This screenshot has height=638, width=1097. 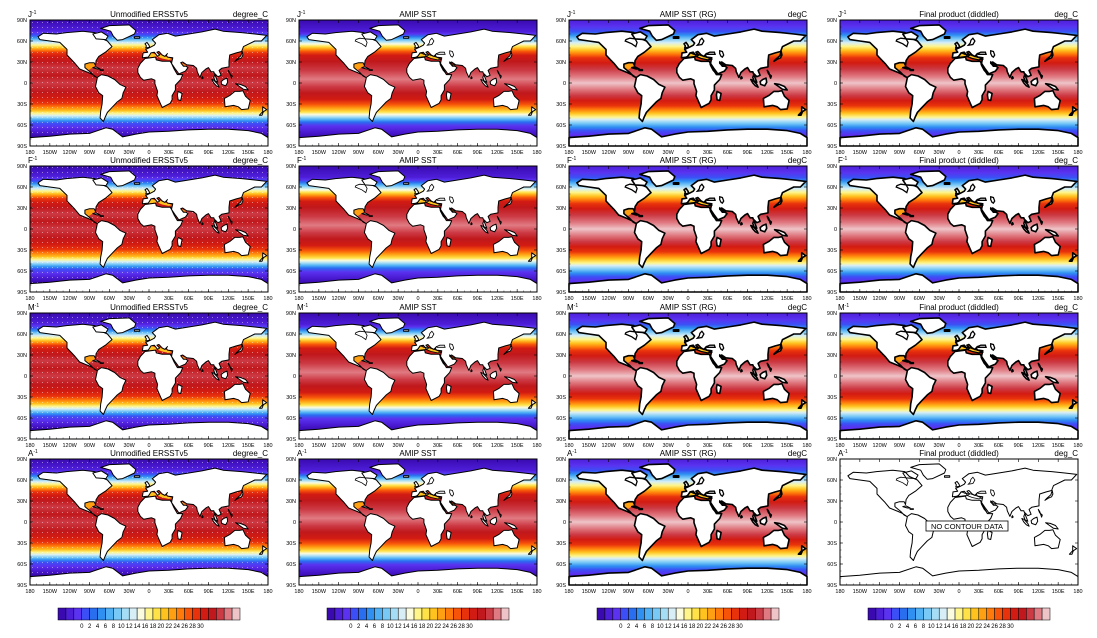 What do you see at coordinates (959, 160) in the screenshot?
I see `panel-title: Final product (diddled)` at bounding box center [959, 160].